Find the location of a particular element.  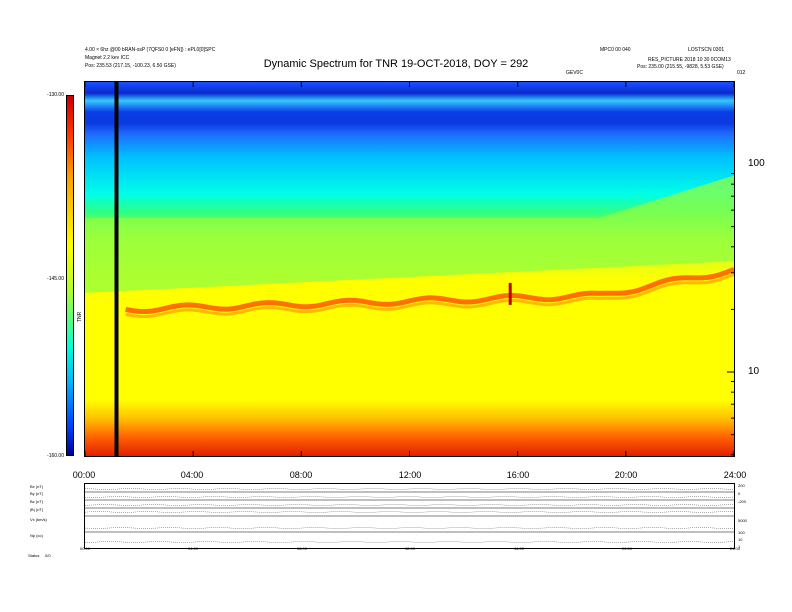

row-label-status: Status is located at coordinates (34, 555).